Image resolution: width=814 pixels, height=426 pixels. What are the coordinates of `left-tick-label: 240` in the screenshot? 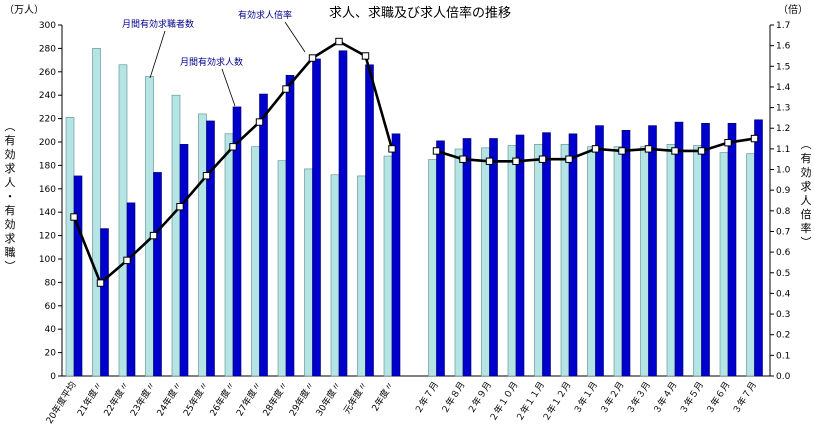 It's located at (47, 96).